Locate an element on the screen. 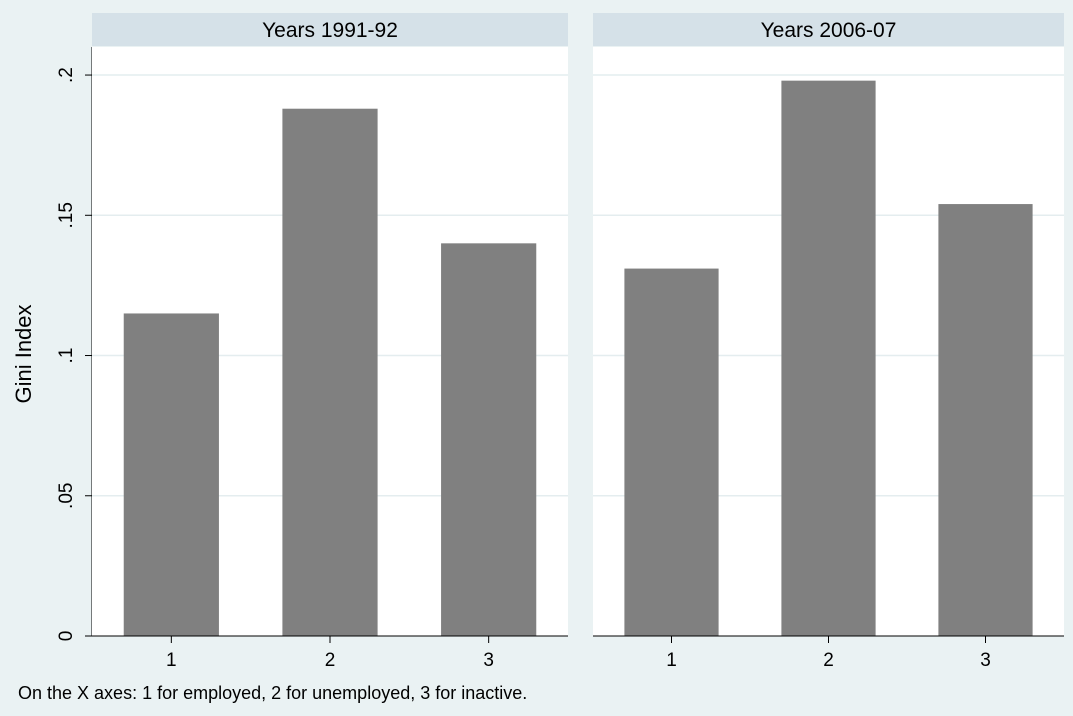 The image size is (1073, 716). y-tick-label: .1 is located at coordinates (66, 356).